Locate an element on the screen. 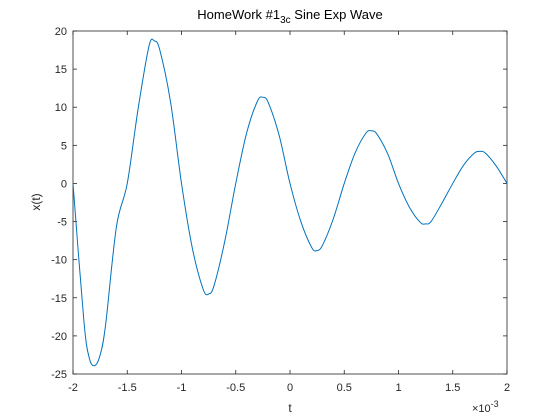 This screenshot has width=560, height=420. x-tick-label: 0 is located at coordinates (290, 388).